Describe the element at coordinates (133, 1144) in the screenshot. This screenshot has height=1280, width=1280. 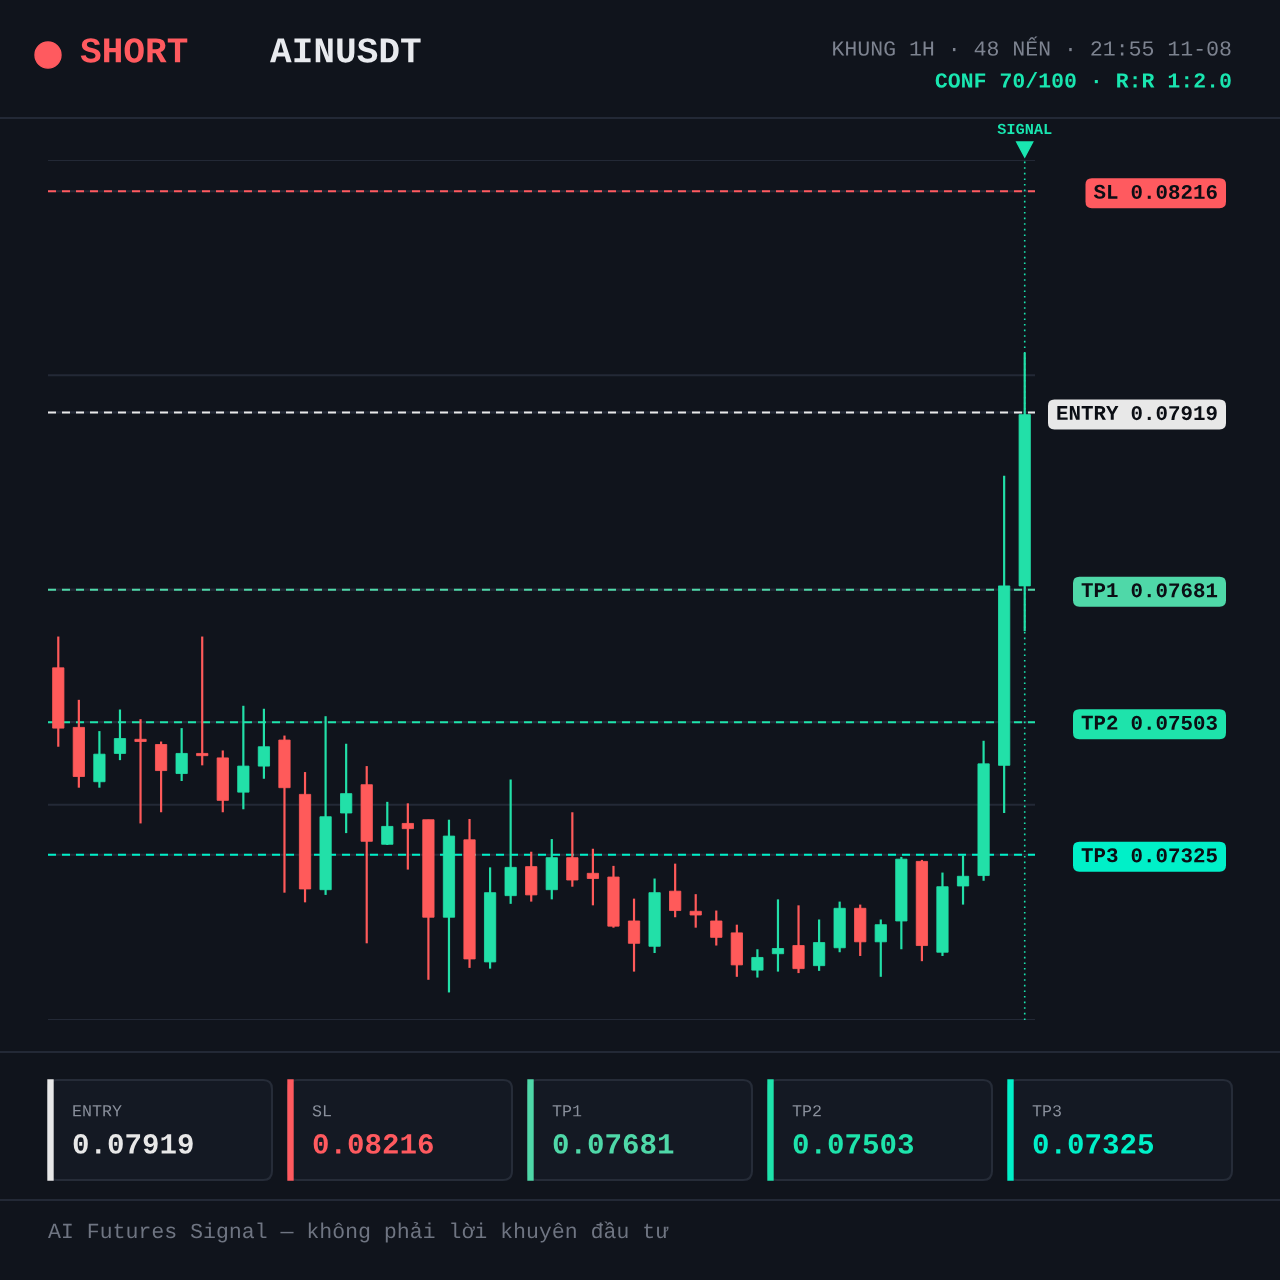
I see `text: 0.07919` at that location.